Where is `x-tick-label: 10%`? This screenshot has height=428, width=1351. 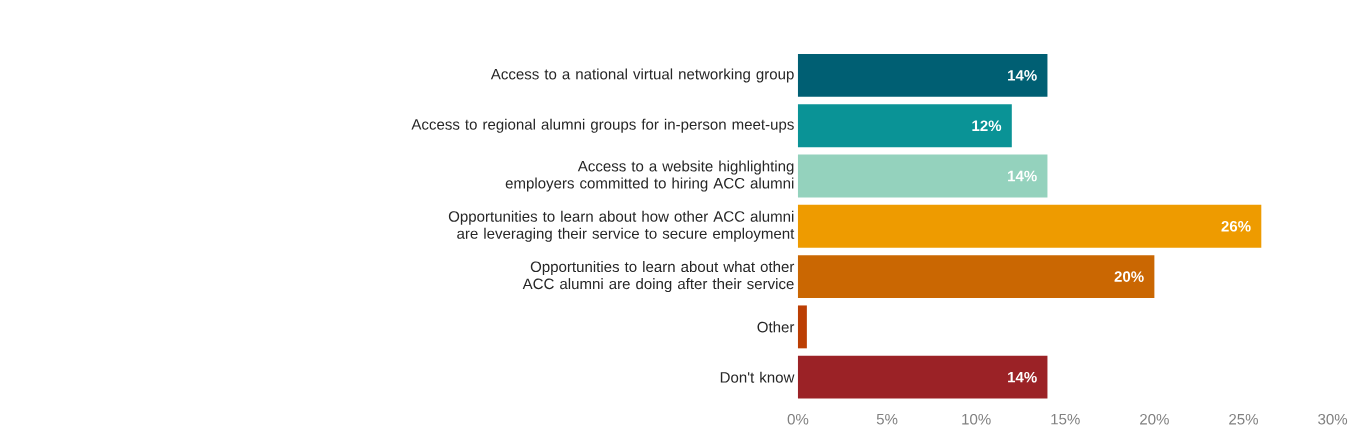
x-tick-label: 10% is located at coordinates (976, 419).